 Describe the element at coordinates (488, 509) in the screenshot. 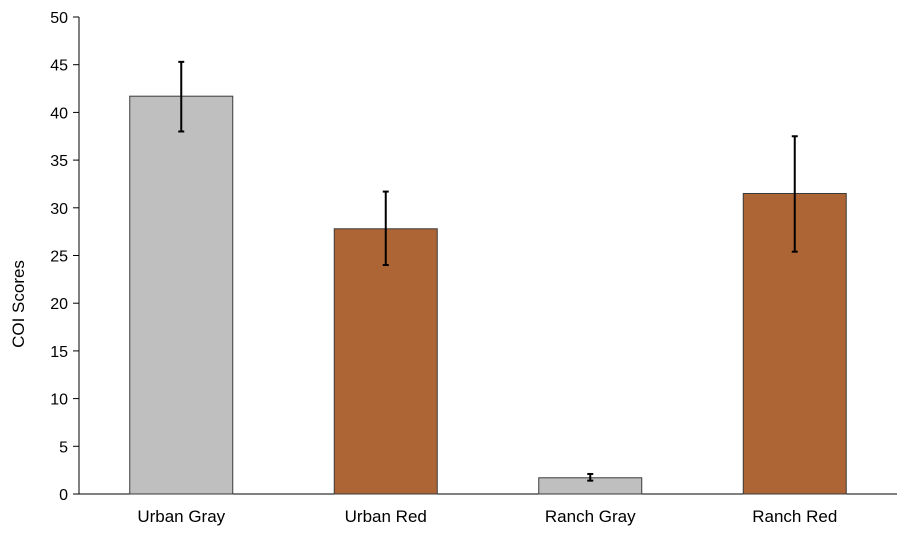

I see `x-axis: Urban Gray Urban Red Ranch Gray Ranch Red` at that location.